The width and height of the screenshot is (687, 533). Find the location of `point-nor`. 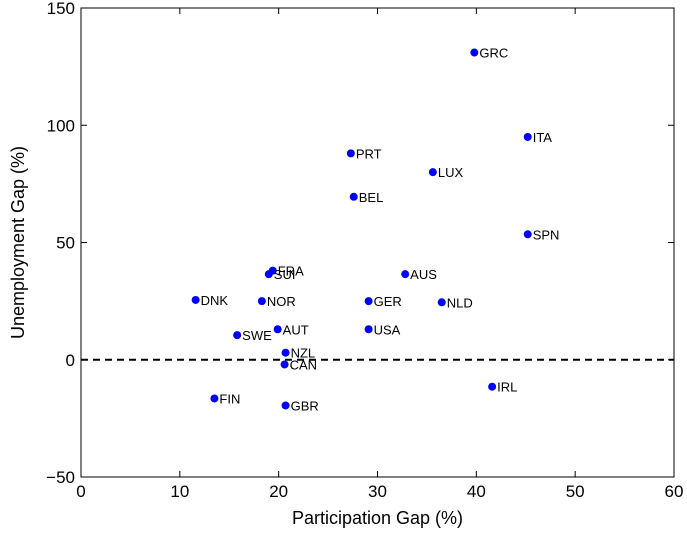

point-nor is located at coordinates (261, 301).